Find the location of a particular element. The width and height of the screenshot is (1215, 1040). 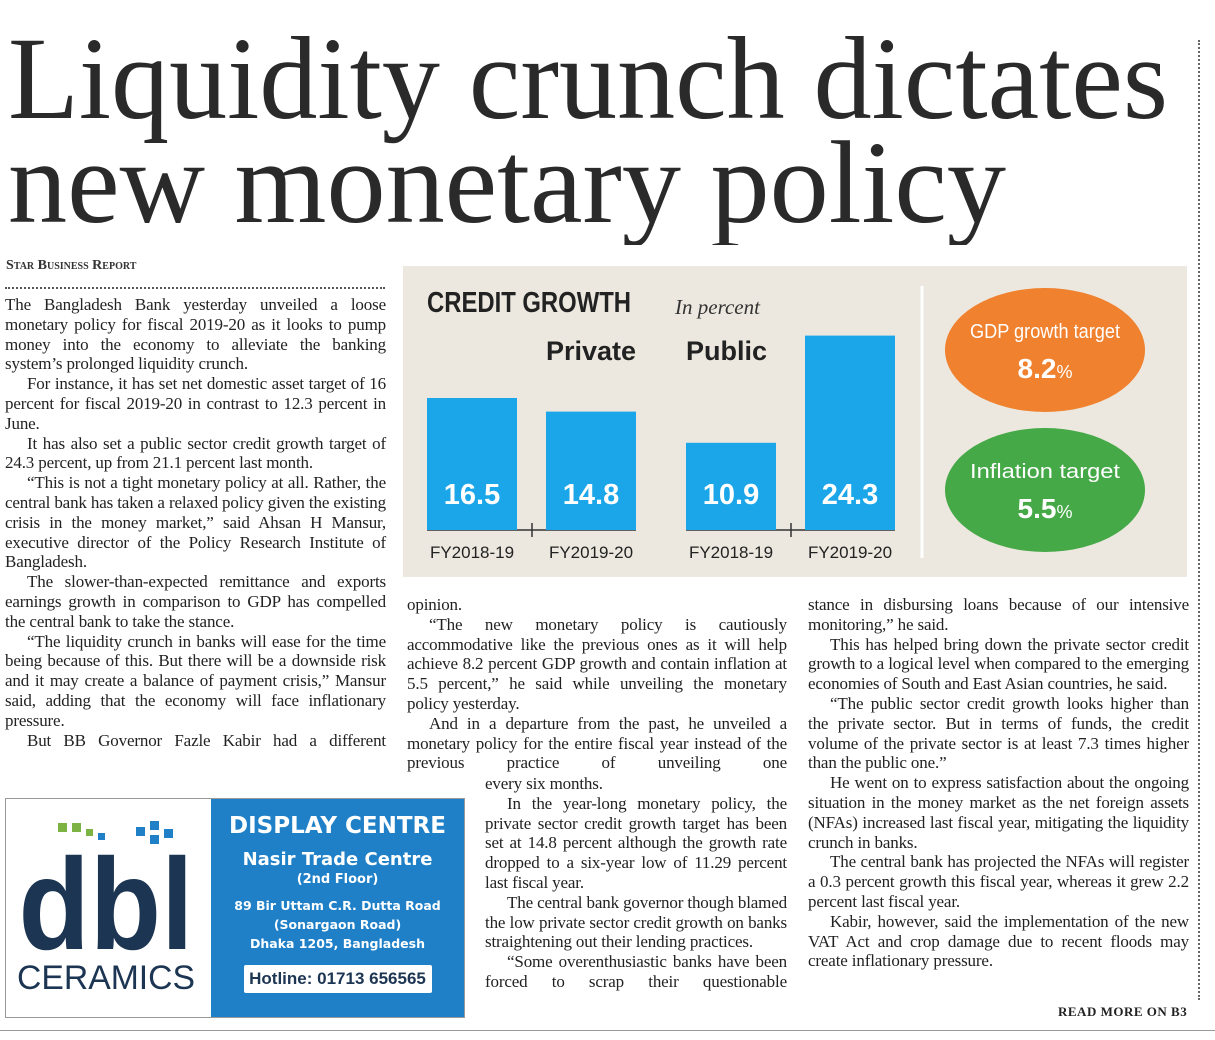

value-label: 14.8 is located at coordinates (591, 495).